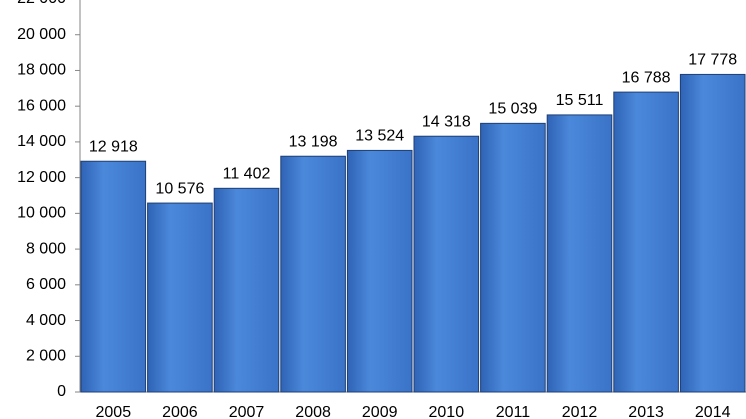  What do you see at coordinates (41, 105) in the screenshot?
I see `y-tick-label: 16 000` at bounding box center [41, 105].